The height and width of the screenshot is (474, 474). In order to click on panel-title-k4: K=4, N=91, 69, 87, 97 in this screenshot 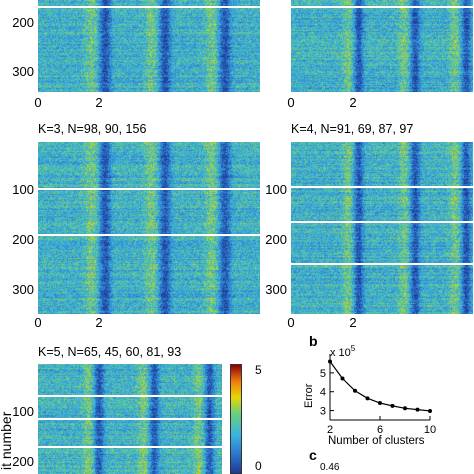, I will do `click(352, 129)`.